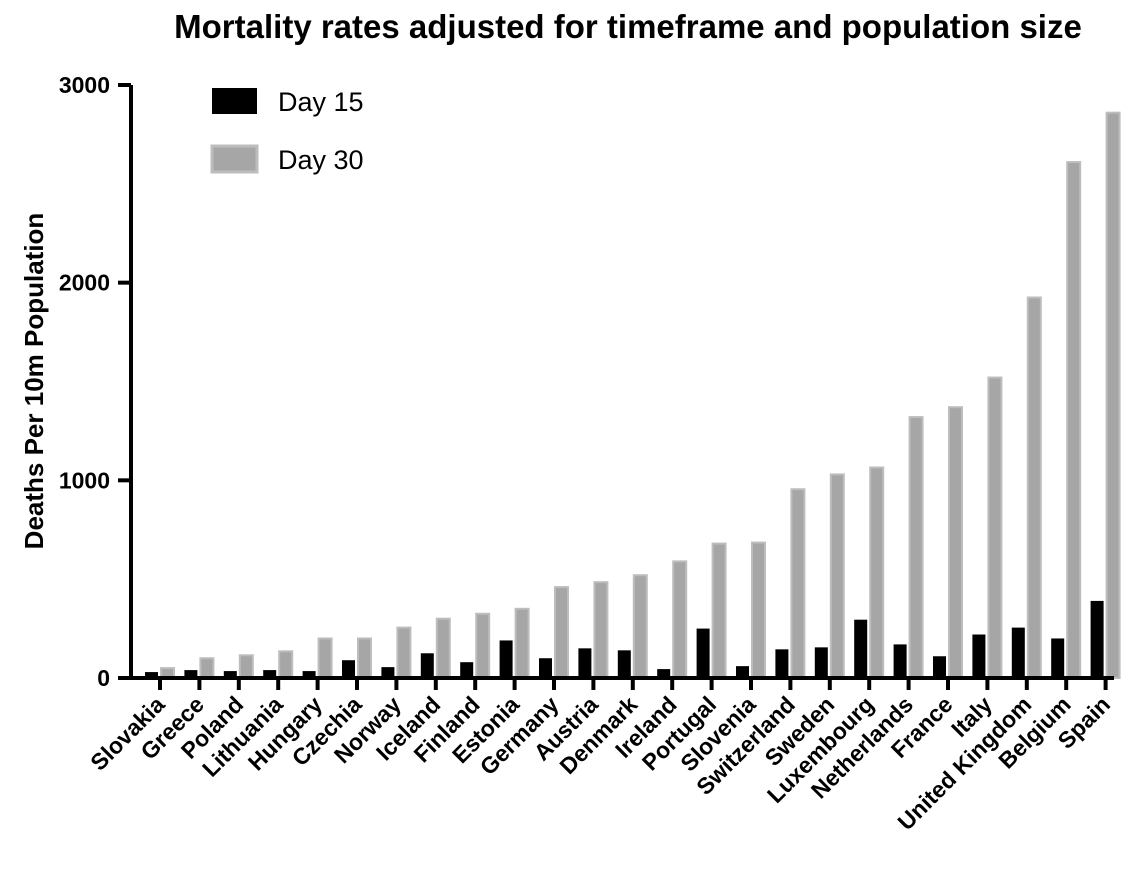 The height and width of the screenshot is (872, 1141). Describe the element at coordinates (34, 381) in the screenshot. I see `y-axis-label: Deaths Per 10m Population` at that location.